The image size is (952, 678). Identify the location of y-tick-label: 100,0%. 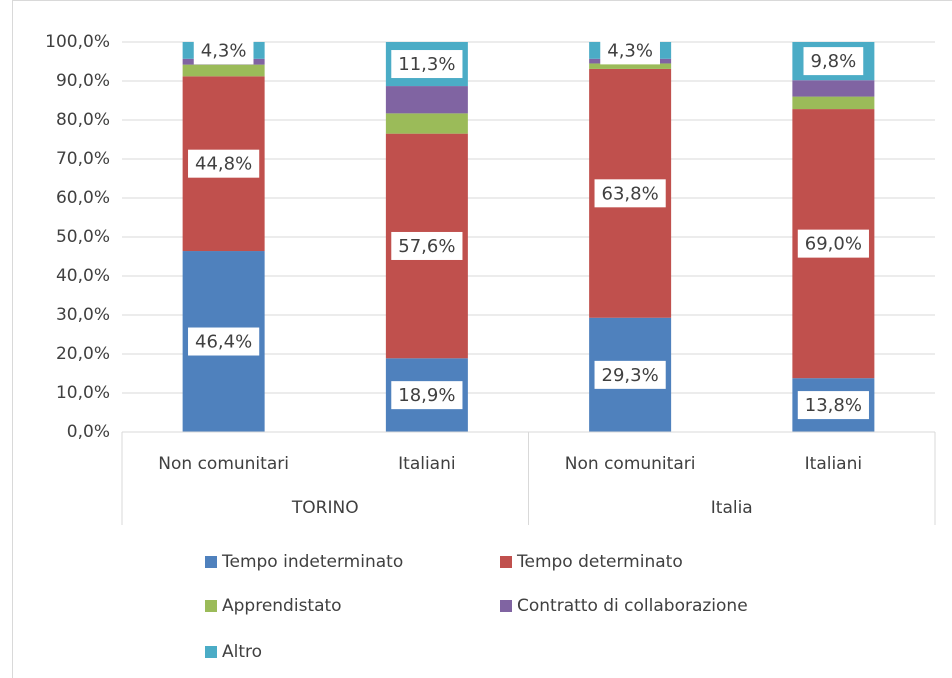
(77, 42).